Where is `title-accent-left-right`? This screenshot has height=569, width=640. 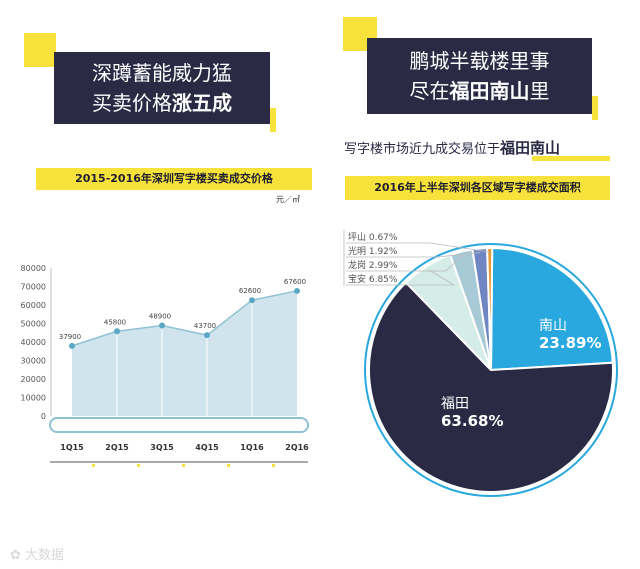 title-accent-left-right is located at coordinates (273, 120).